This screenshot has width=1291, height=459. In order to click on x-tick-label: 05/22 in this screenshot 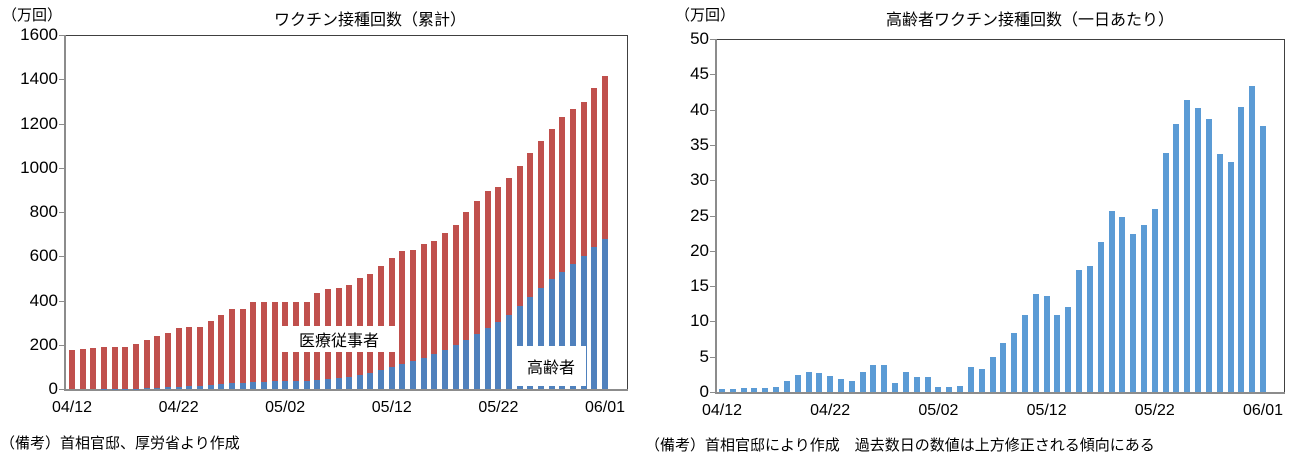, I will do `click(498, 407)`.